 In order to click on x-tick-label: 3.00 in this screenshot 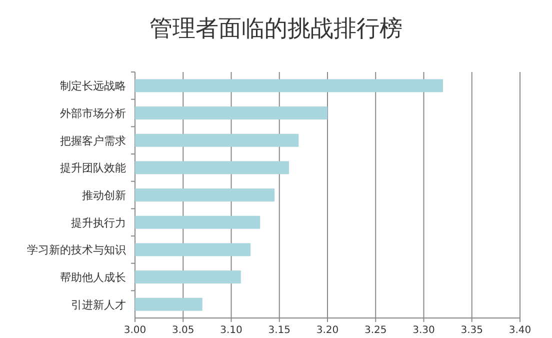, I will do `click(135, 330)`.